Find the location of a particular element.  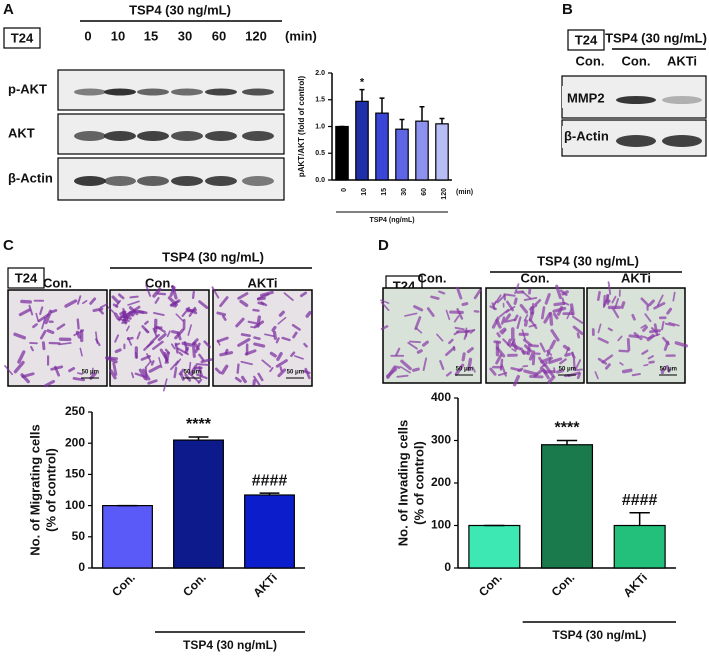

panel-label: D is located at coordinates (383, 245).